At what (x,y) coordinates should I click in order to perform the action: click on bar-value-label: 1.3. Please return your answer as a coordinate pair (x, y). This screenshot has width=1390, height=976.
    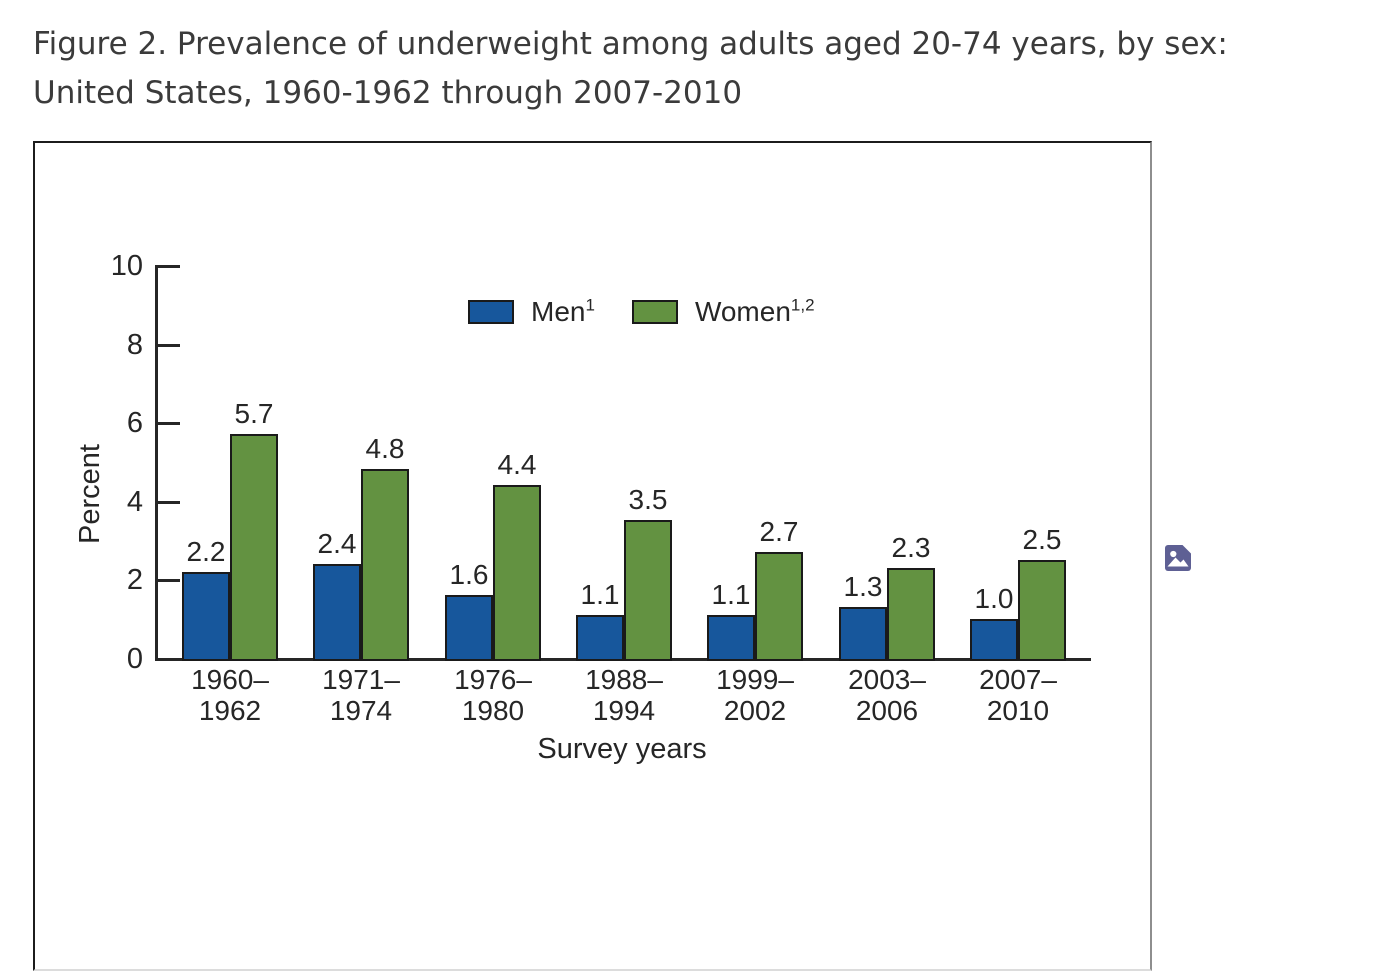
    Looking at the image, I should click on (863, 586).